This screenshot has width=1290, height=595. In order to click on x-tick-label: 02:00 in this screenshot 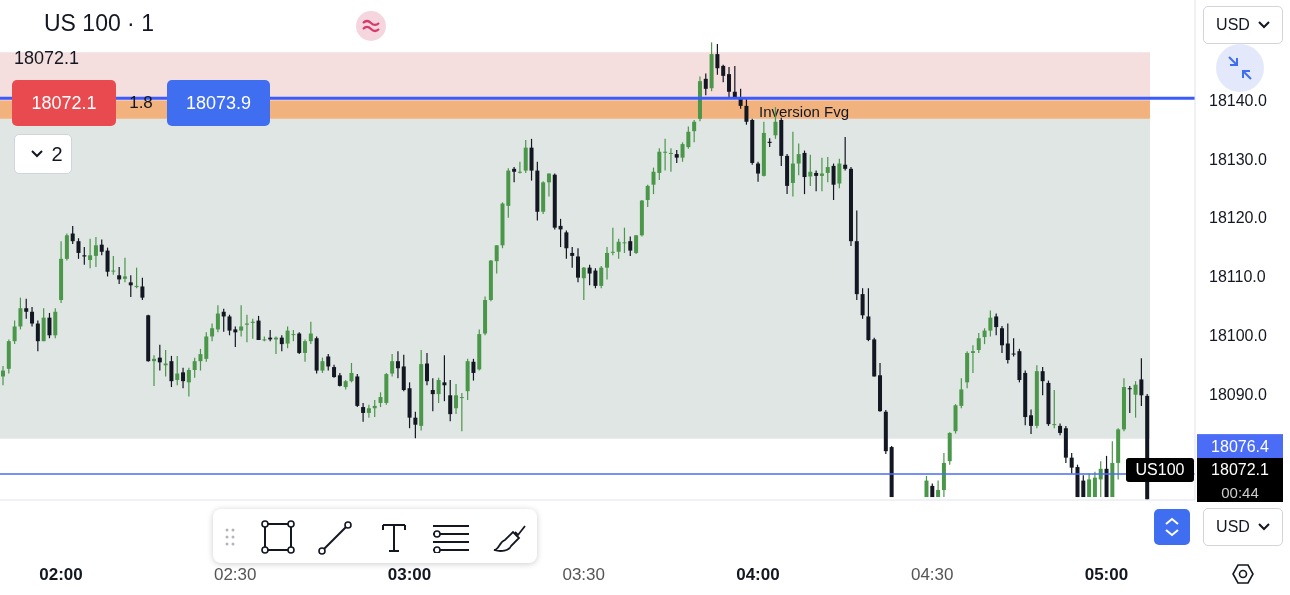, I will do `click(61, 574)`.